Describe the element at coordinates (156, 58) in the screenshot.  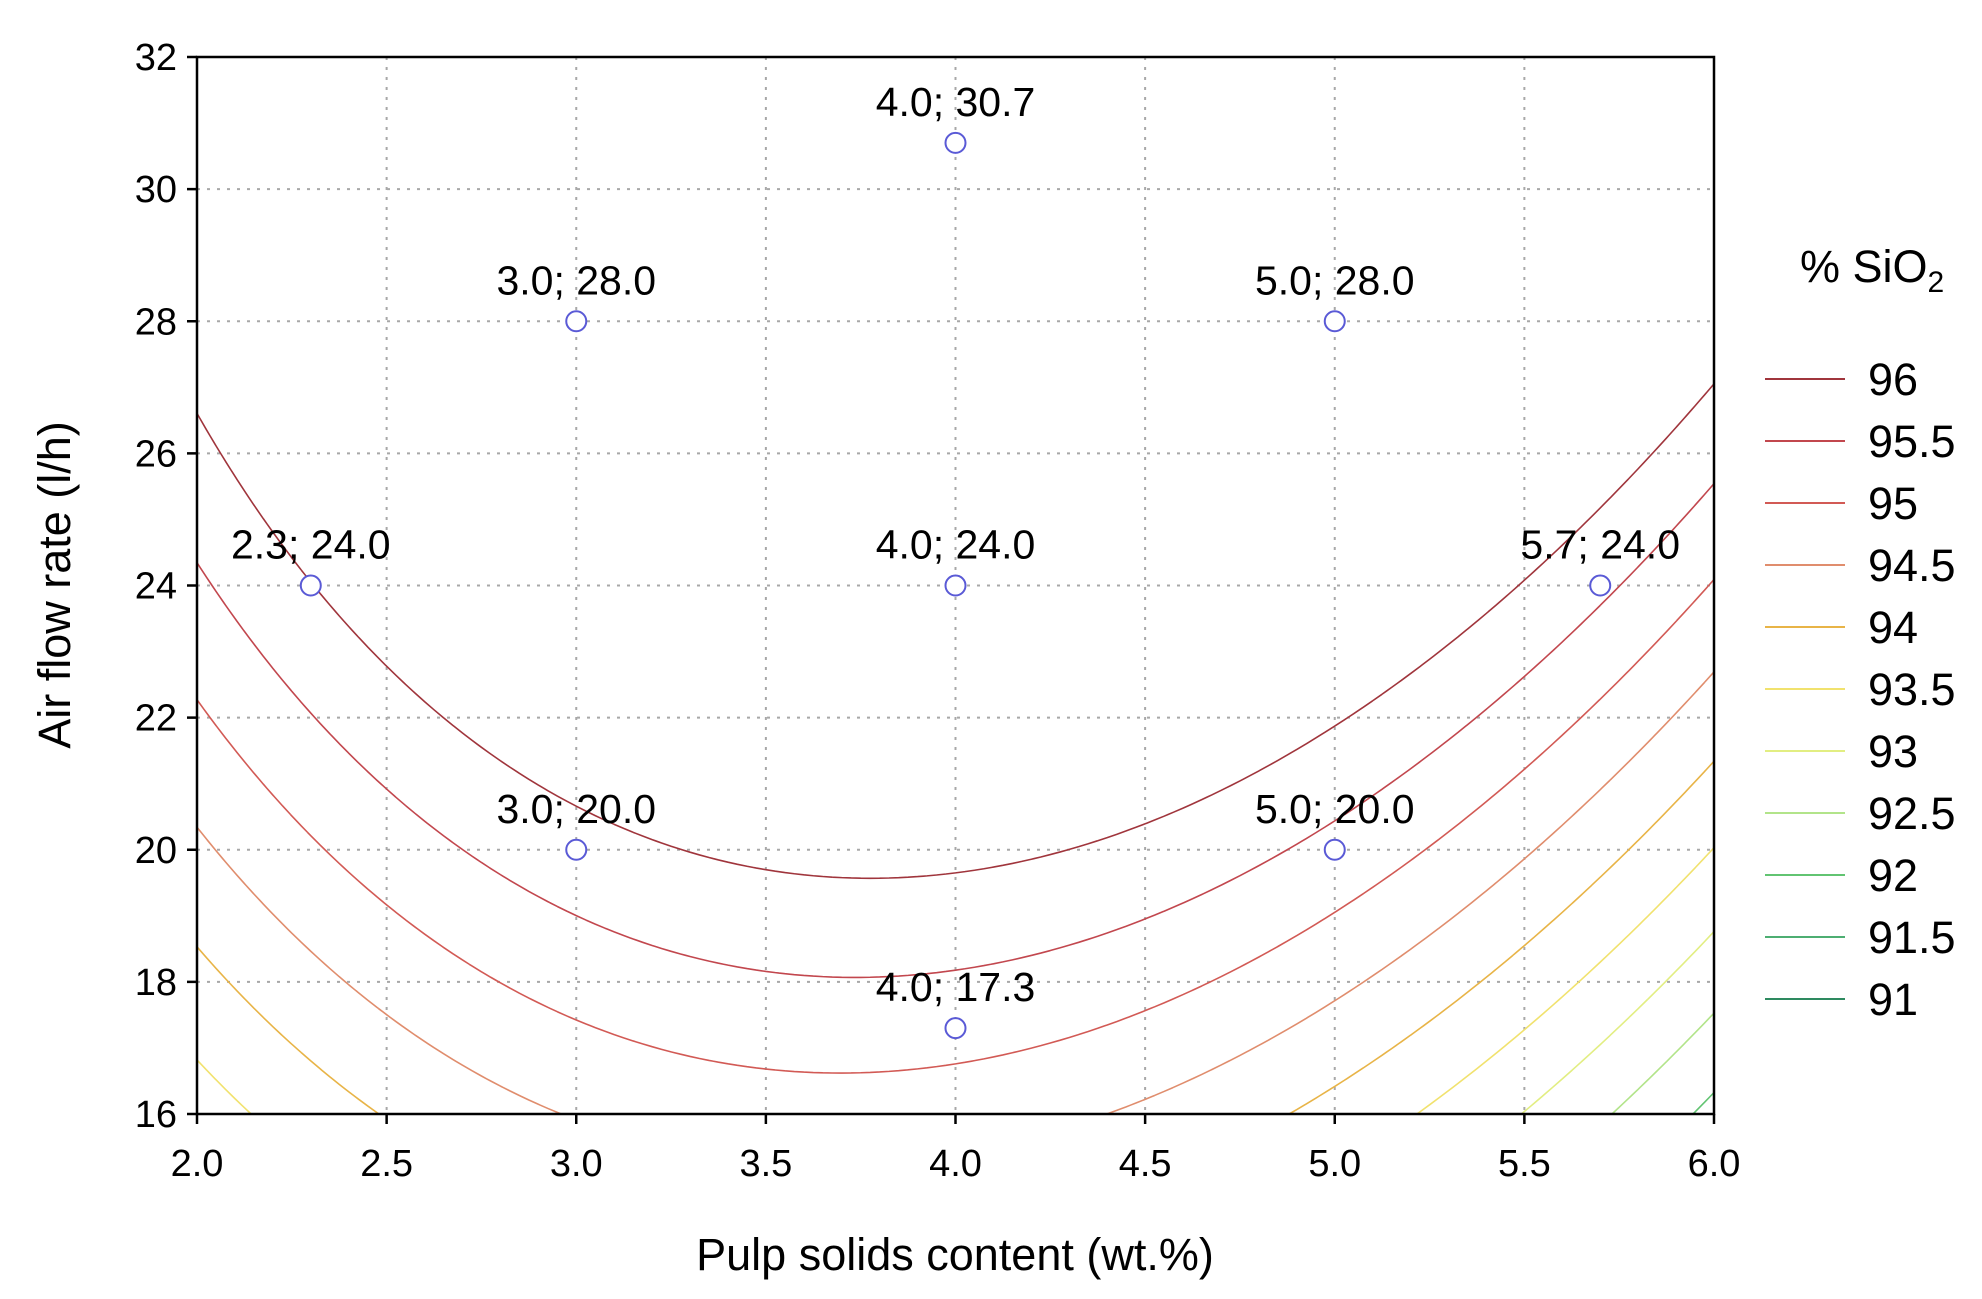
I see `y-tick-label: 32` at that location.